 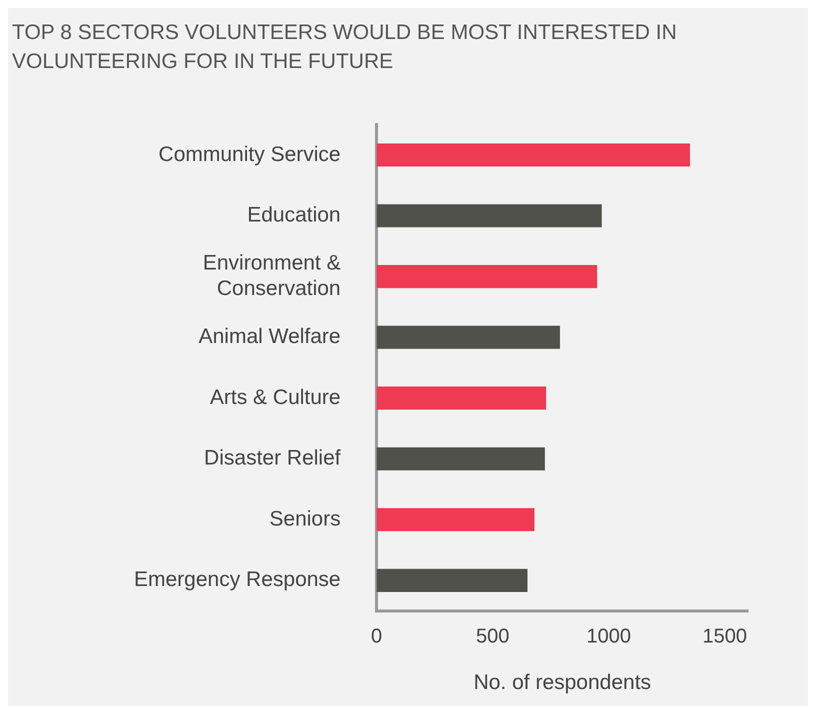 I want to click on chart-title: TOP 8 SECTORS VOLUNTEERS WOULD BE MOST INTERESTED IN VOLUNTEERING FOR IN THE FUTURE, so click(x=344, y=47).